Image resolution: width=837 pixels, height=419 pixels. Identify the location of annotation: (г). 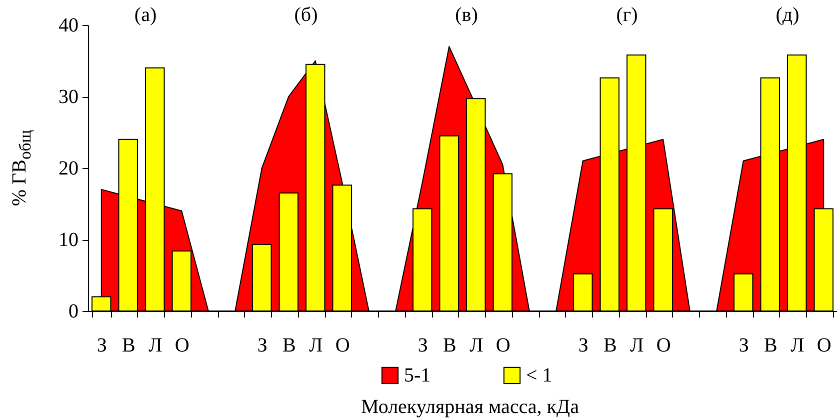
(627, 15).